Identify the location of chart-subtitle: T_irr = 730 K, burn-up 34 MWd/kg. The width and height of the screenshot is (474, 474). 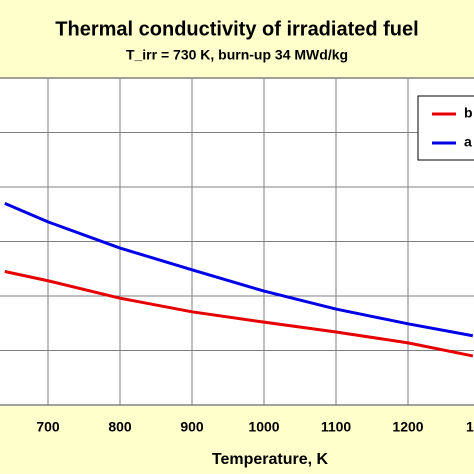
(237, 55).